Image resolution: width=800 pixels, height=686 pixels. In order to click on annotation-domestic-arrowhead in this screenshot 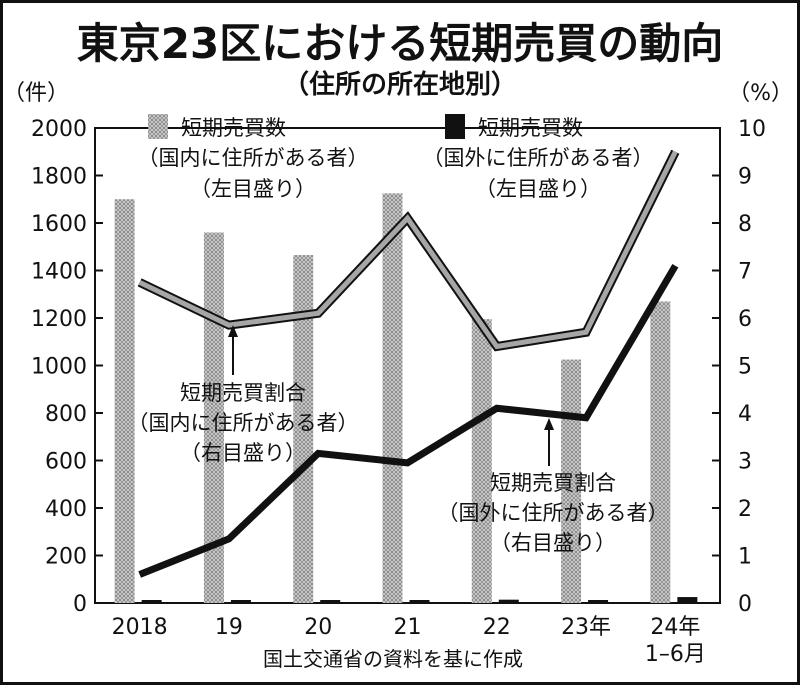, I will do `click(233, 331)`.